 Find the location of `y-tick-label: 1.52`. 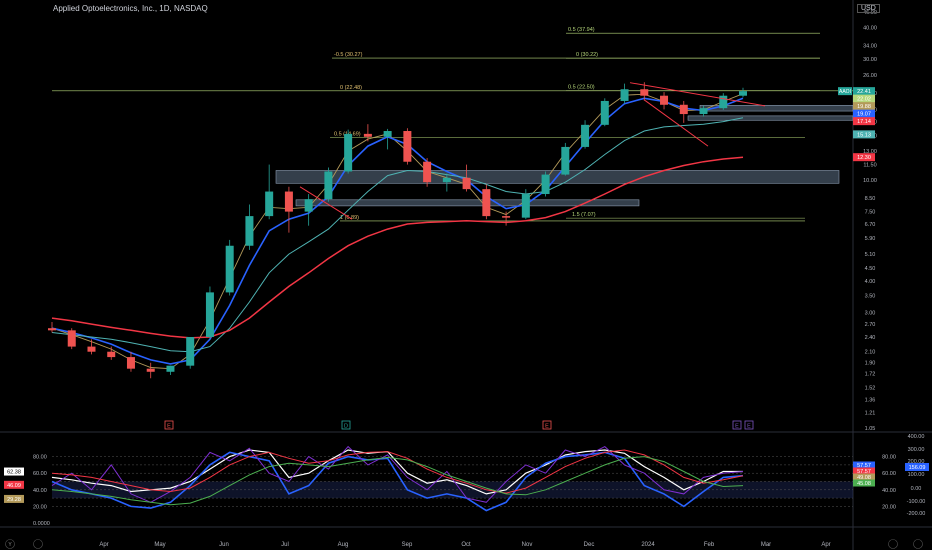

y-tick-label: 1.52 is located at coordinates (870, 388).